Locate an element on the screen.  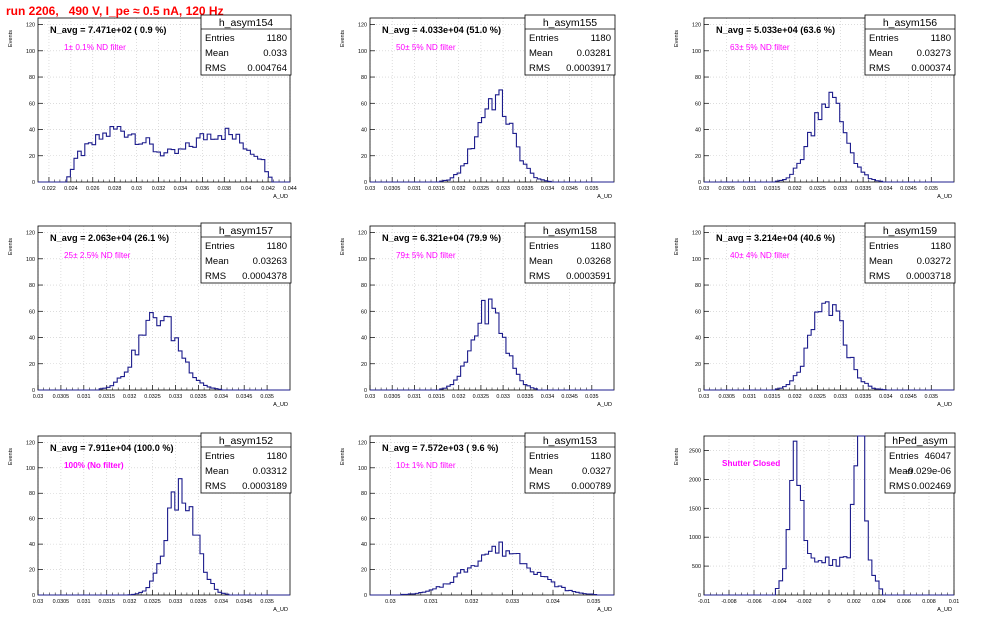
x-tick-label: 0.006 is located at coordinates (904, 602).